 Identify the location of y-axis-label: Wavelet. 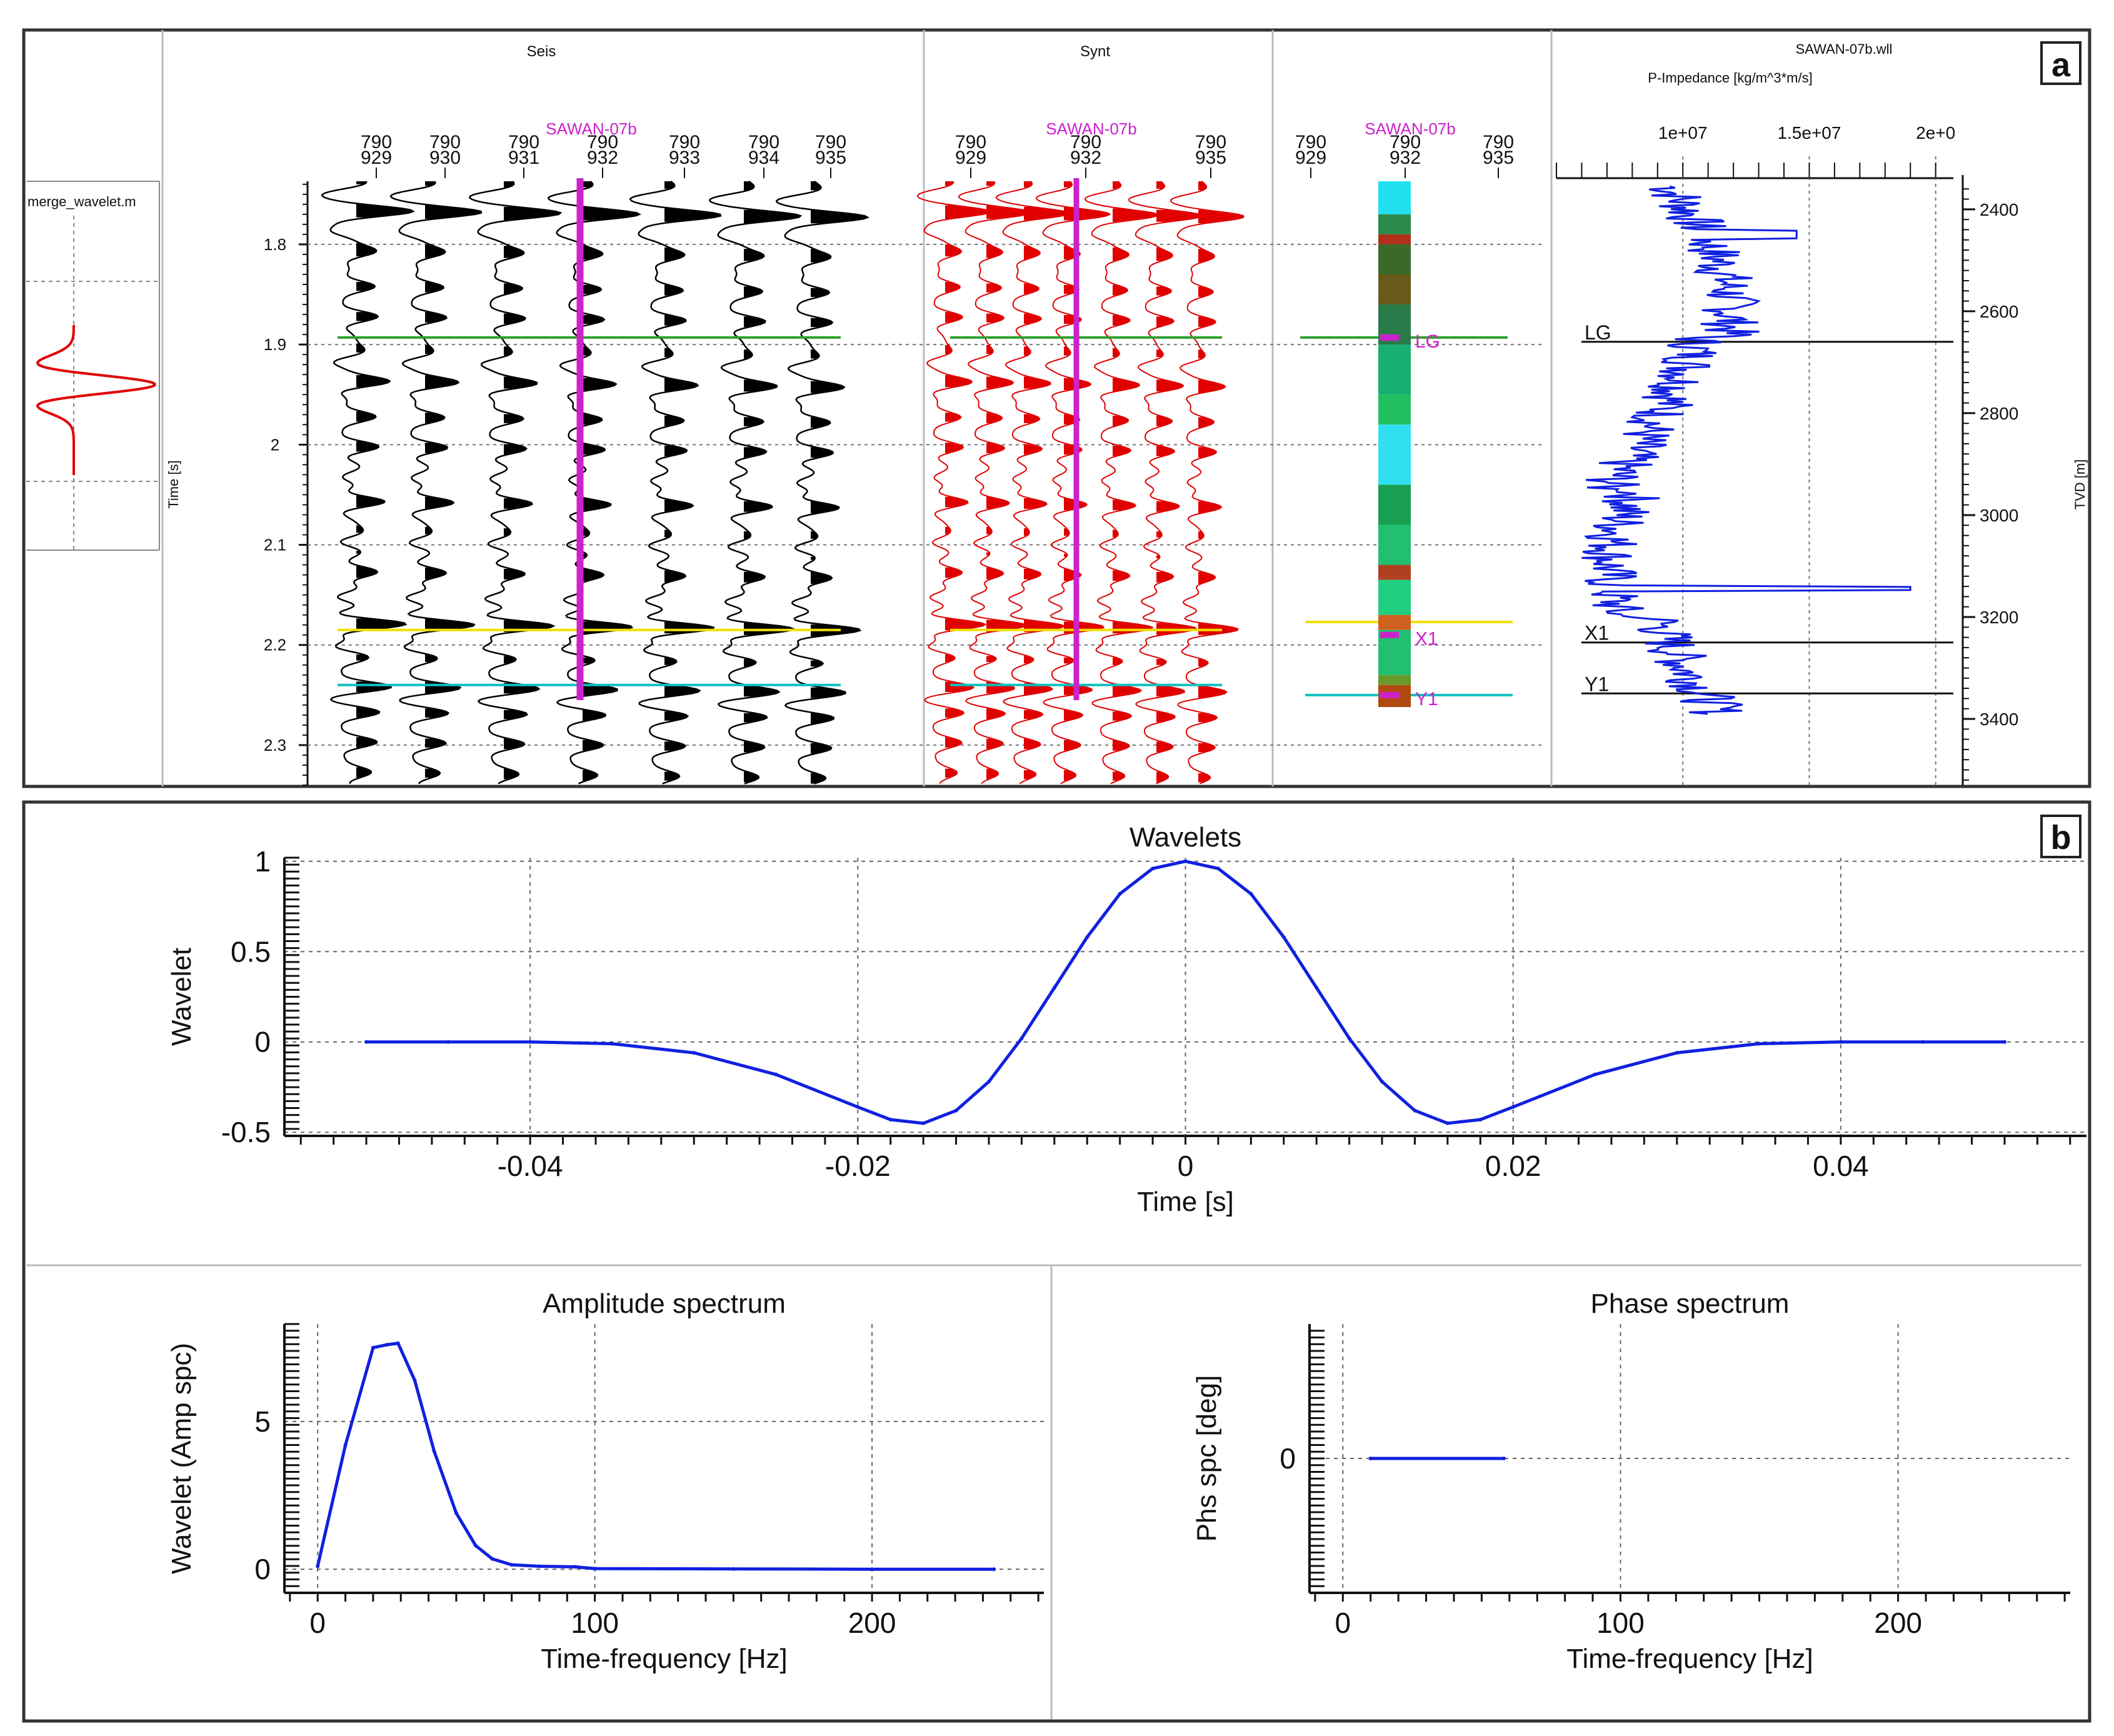
(181, 997).